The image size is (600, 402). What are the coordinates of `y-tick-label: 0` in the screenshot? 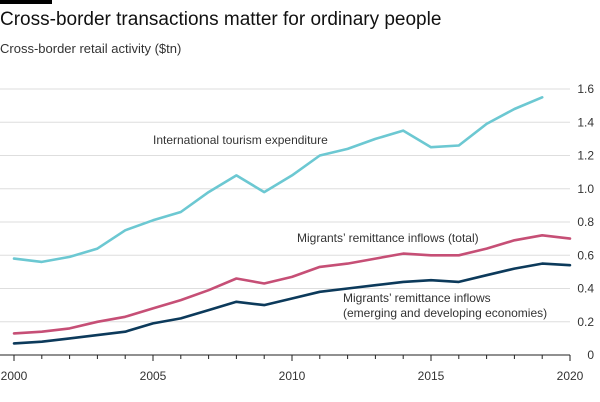 It's located at (590, 355).